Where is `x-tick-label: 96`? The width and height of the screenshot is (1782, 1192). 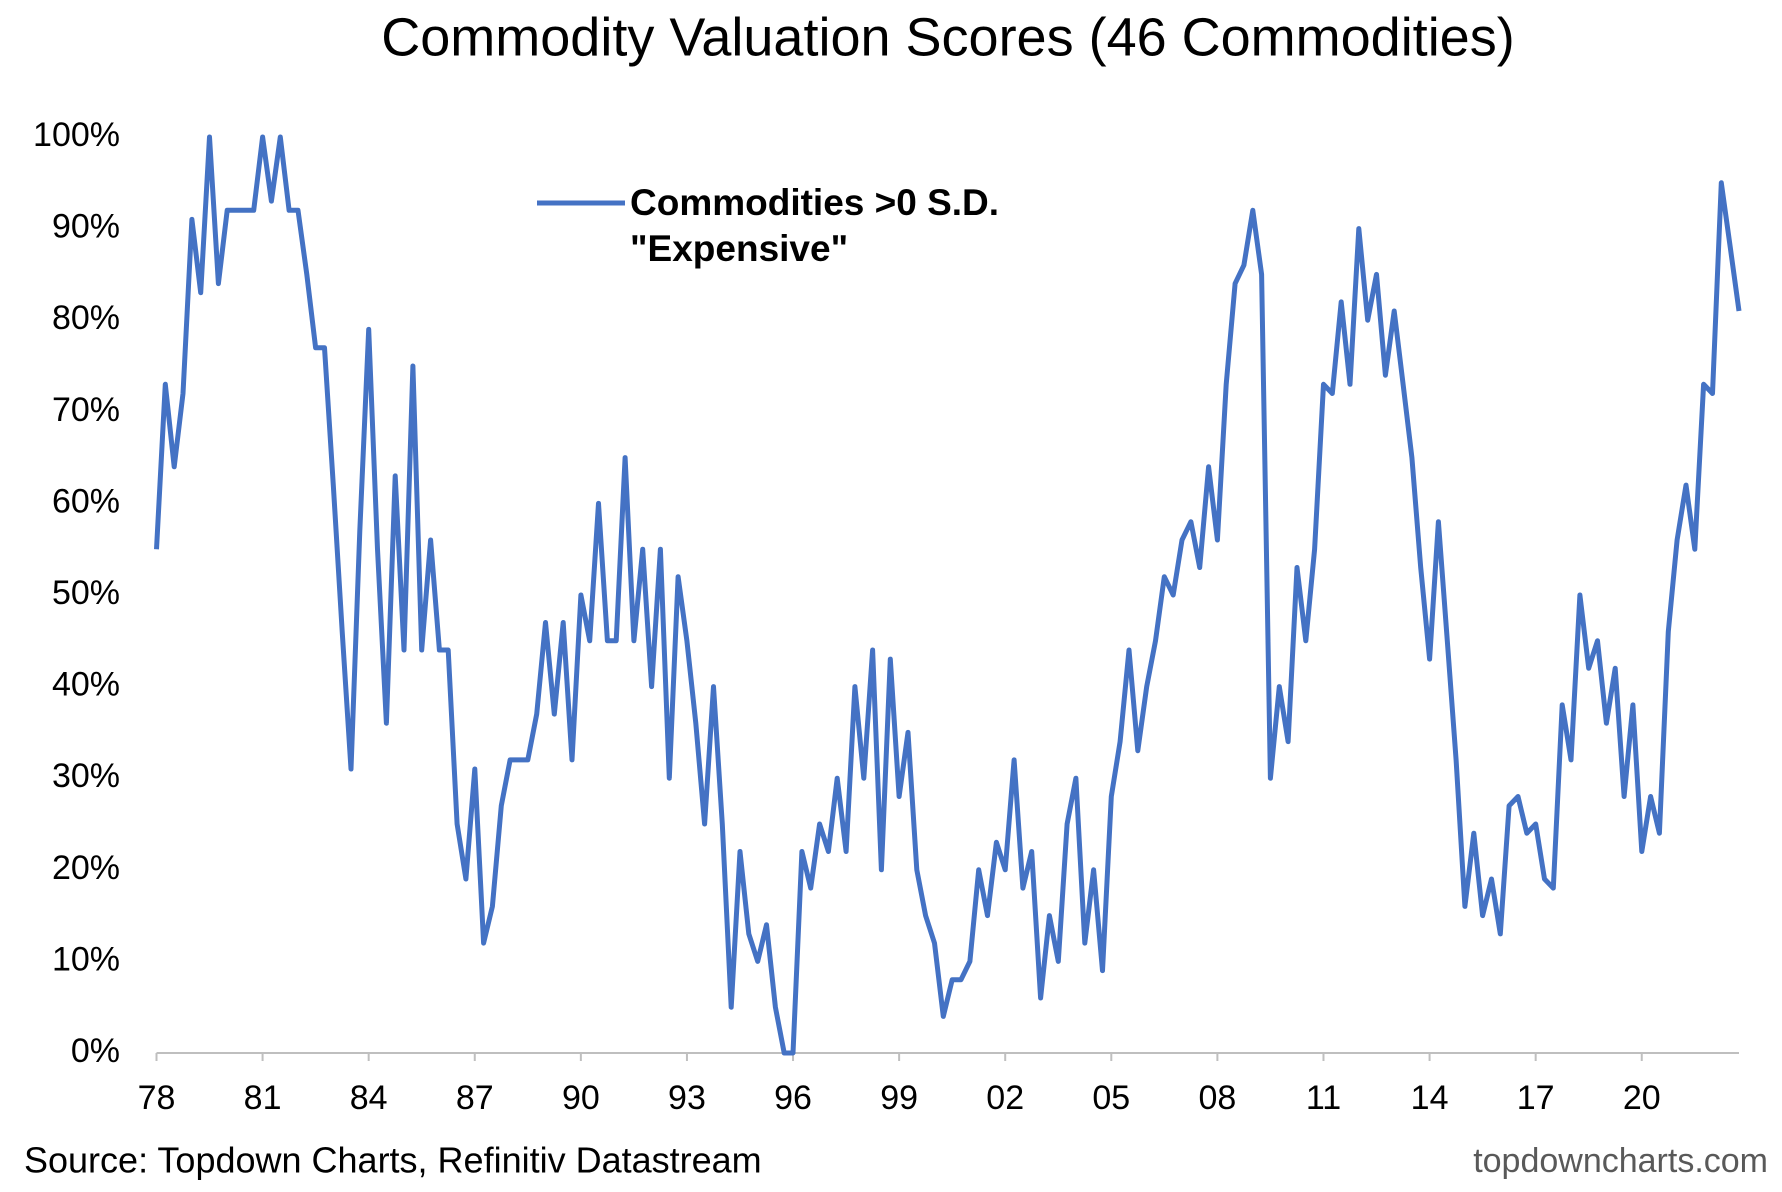 x-tick-label: 96 is located at coordinates (793, 1098).